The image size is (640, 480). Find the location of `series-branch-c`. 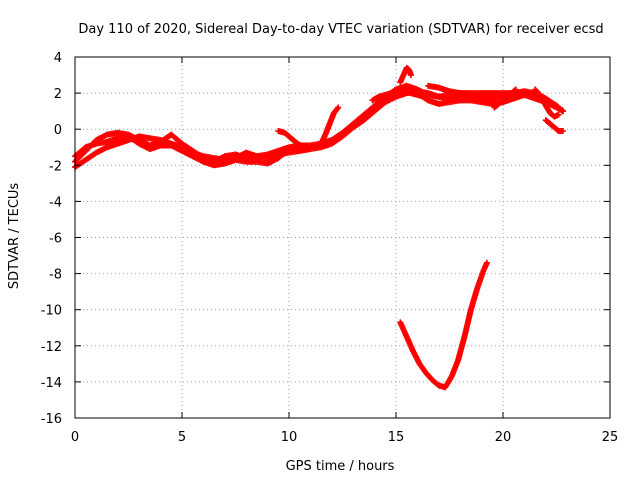

series-branch-c is located at coordinates (455, 91).